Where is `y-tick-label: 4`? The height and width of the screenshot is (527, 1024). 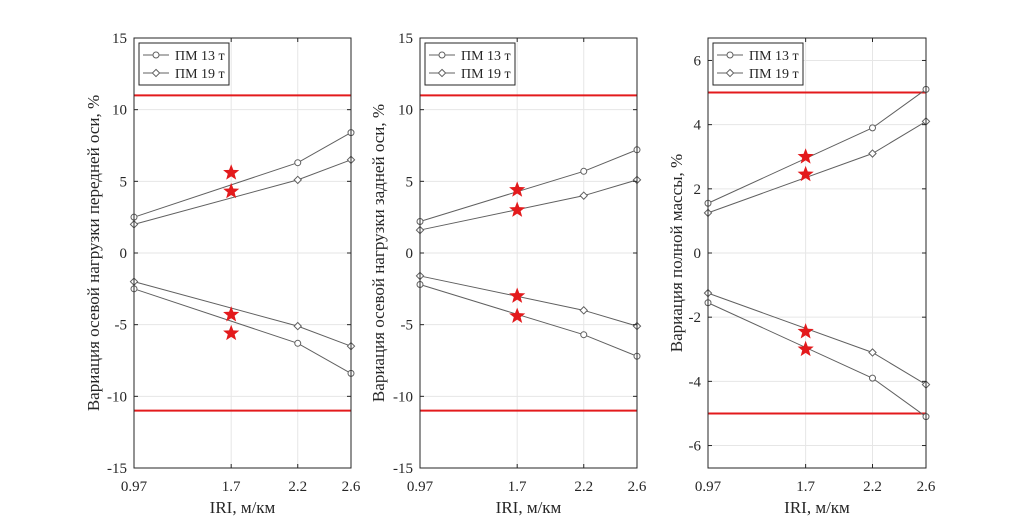
y-tick-label: 4 is located at coordinates (698, 126).